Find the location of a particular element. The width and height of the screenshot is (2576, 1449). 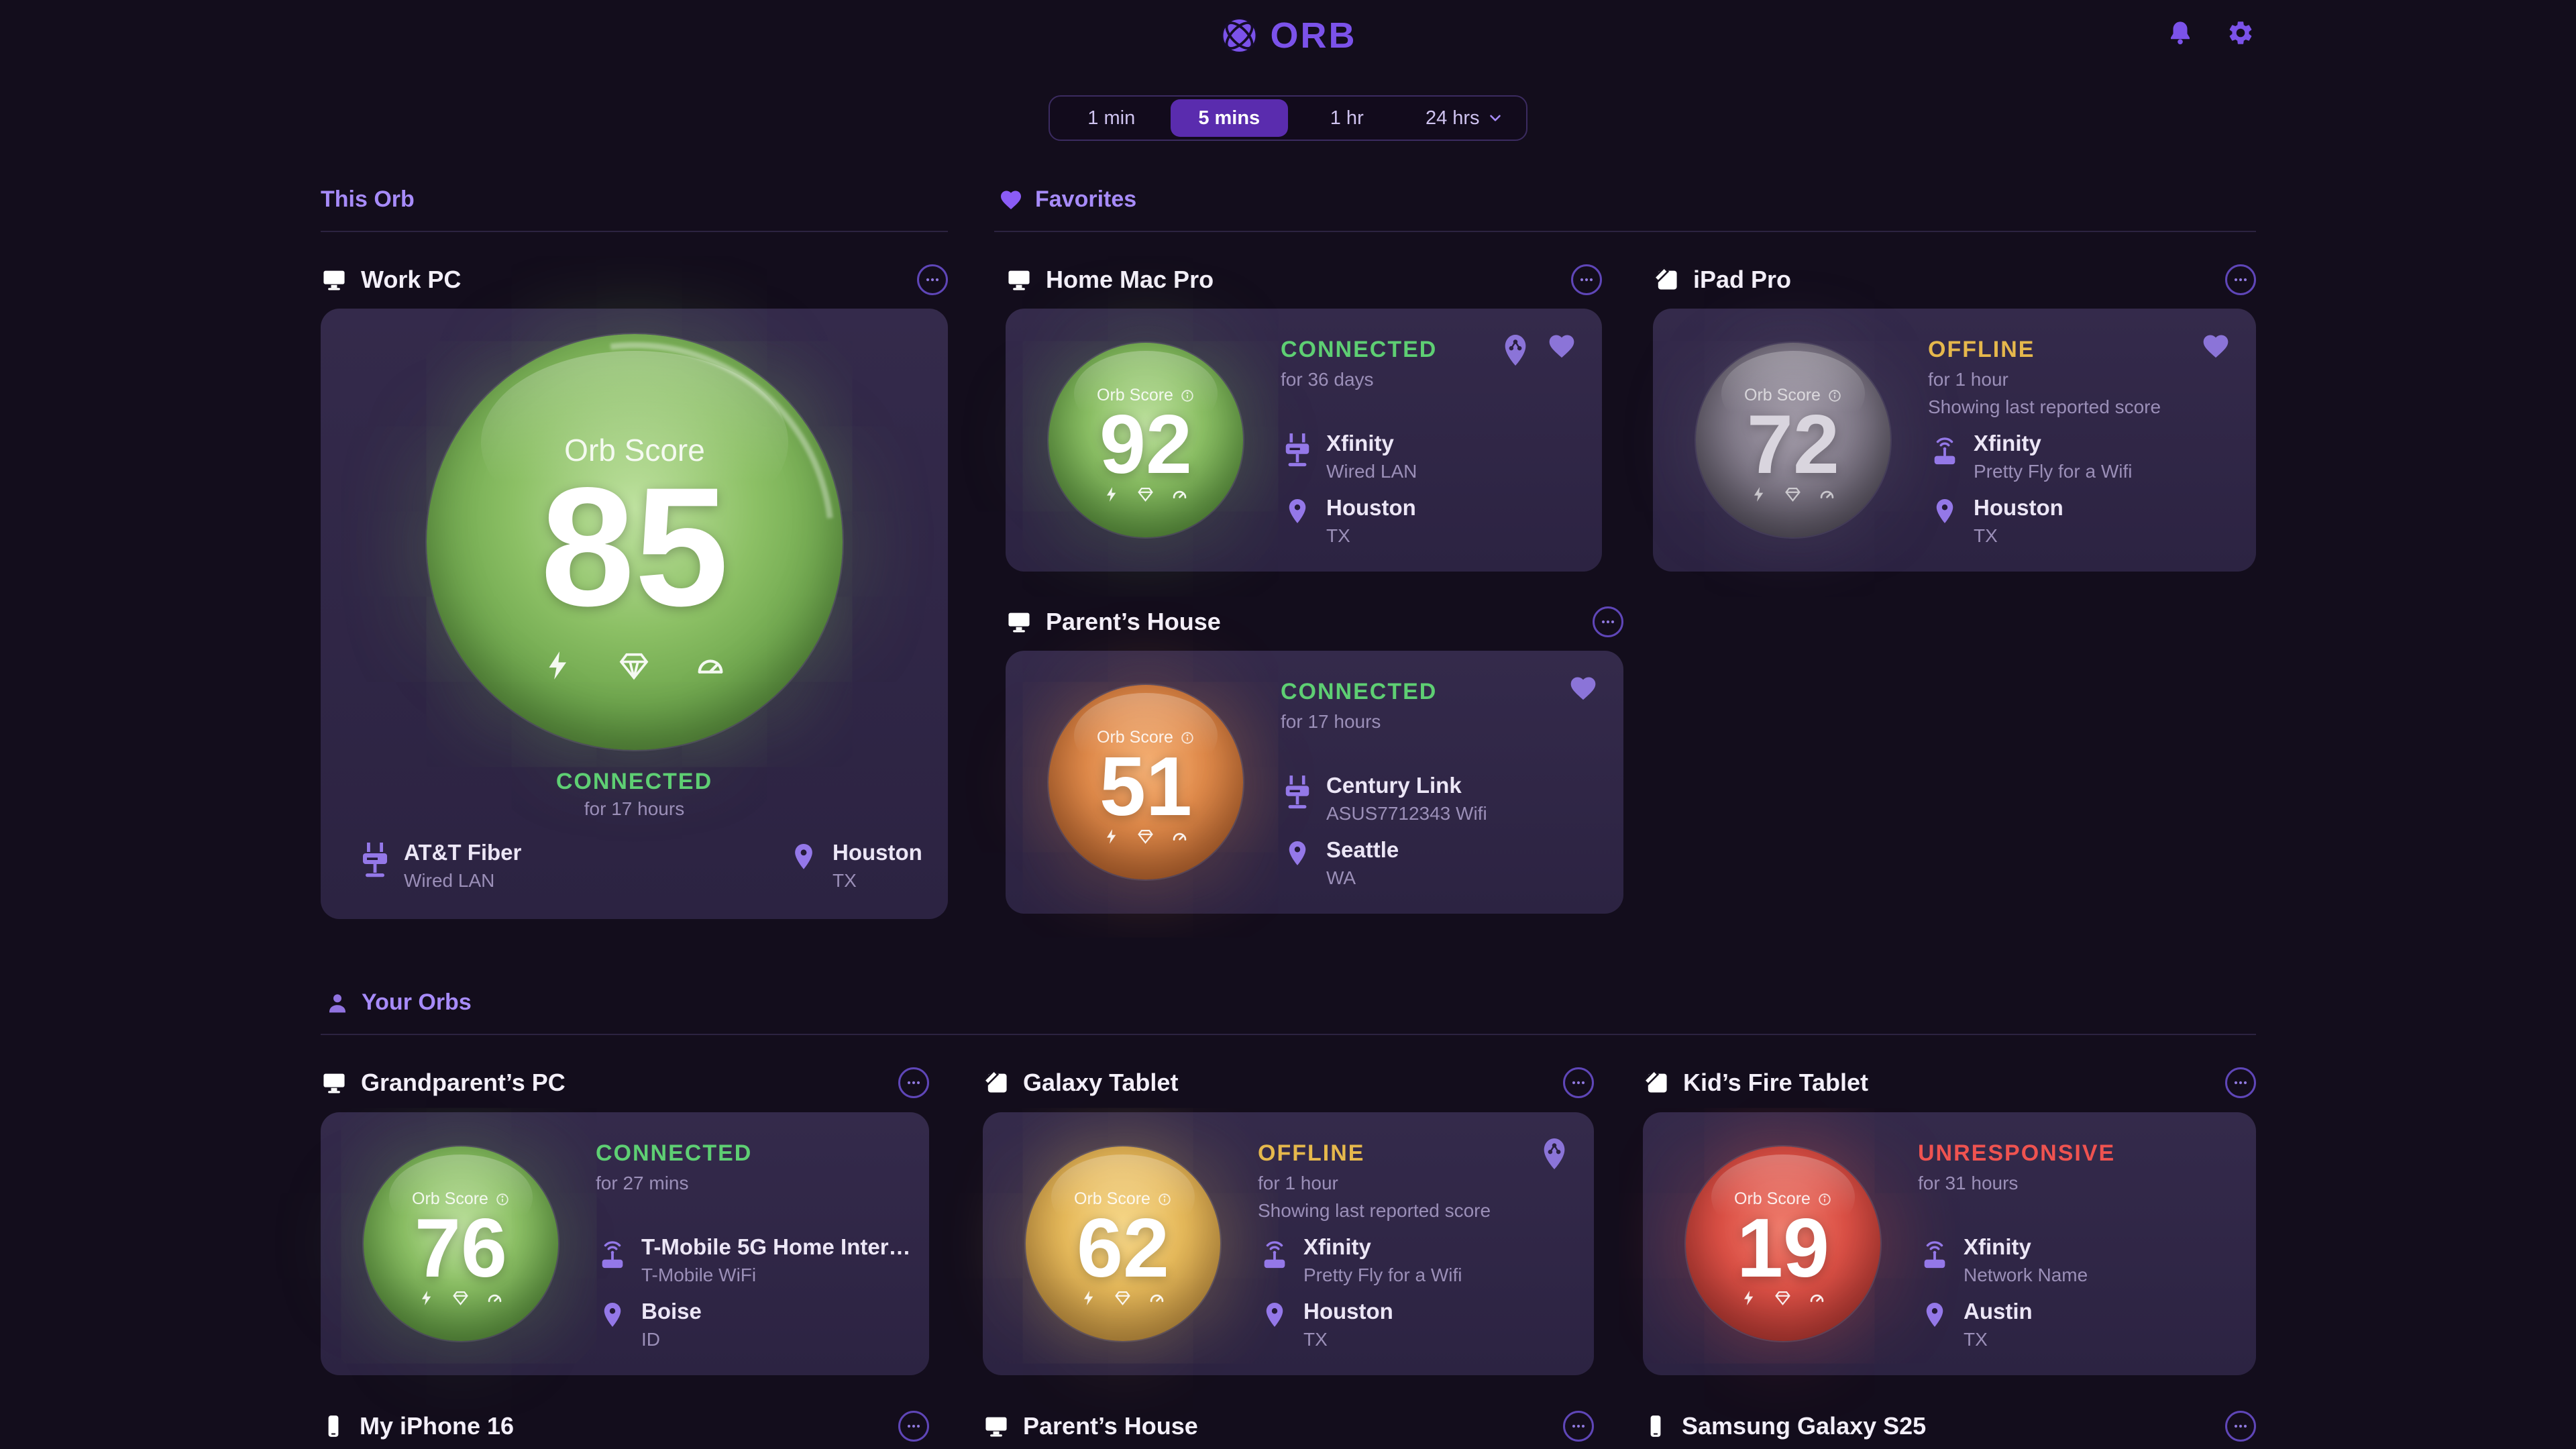

orb-sphere: Orb Score 72 is located at coordinates (1793, 440).